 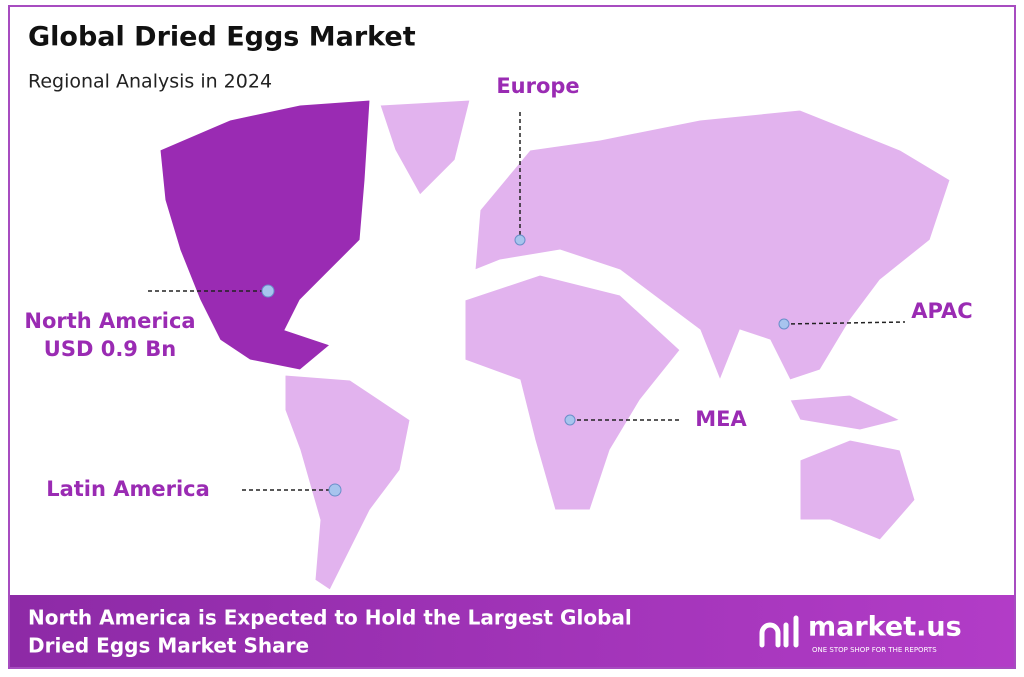 I want to click on footer-text: Dried Eggs Market Share, so click(x=168, y=646).